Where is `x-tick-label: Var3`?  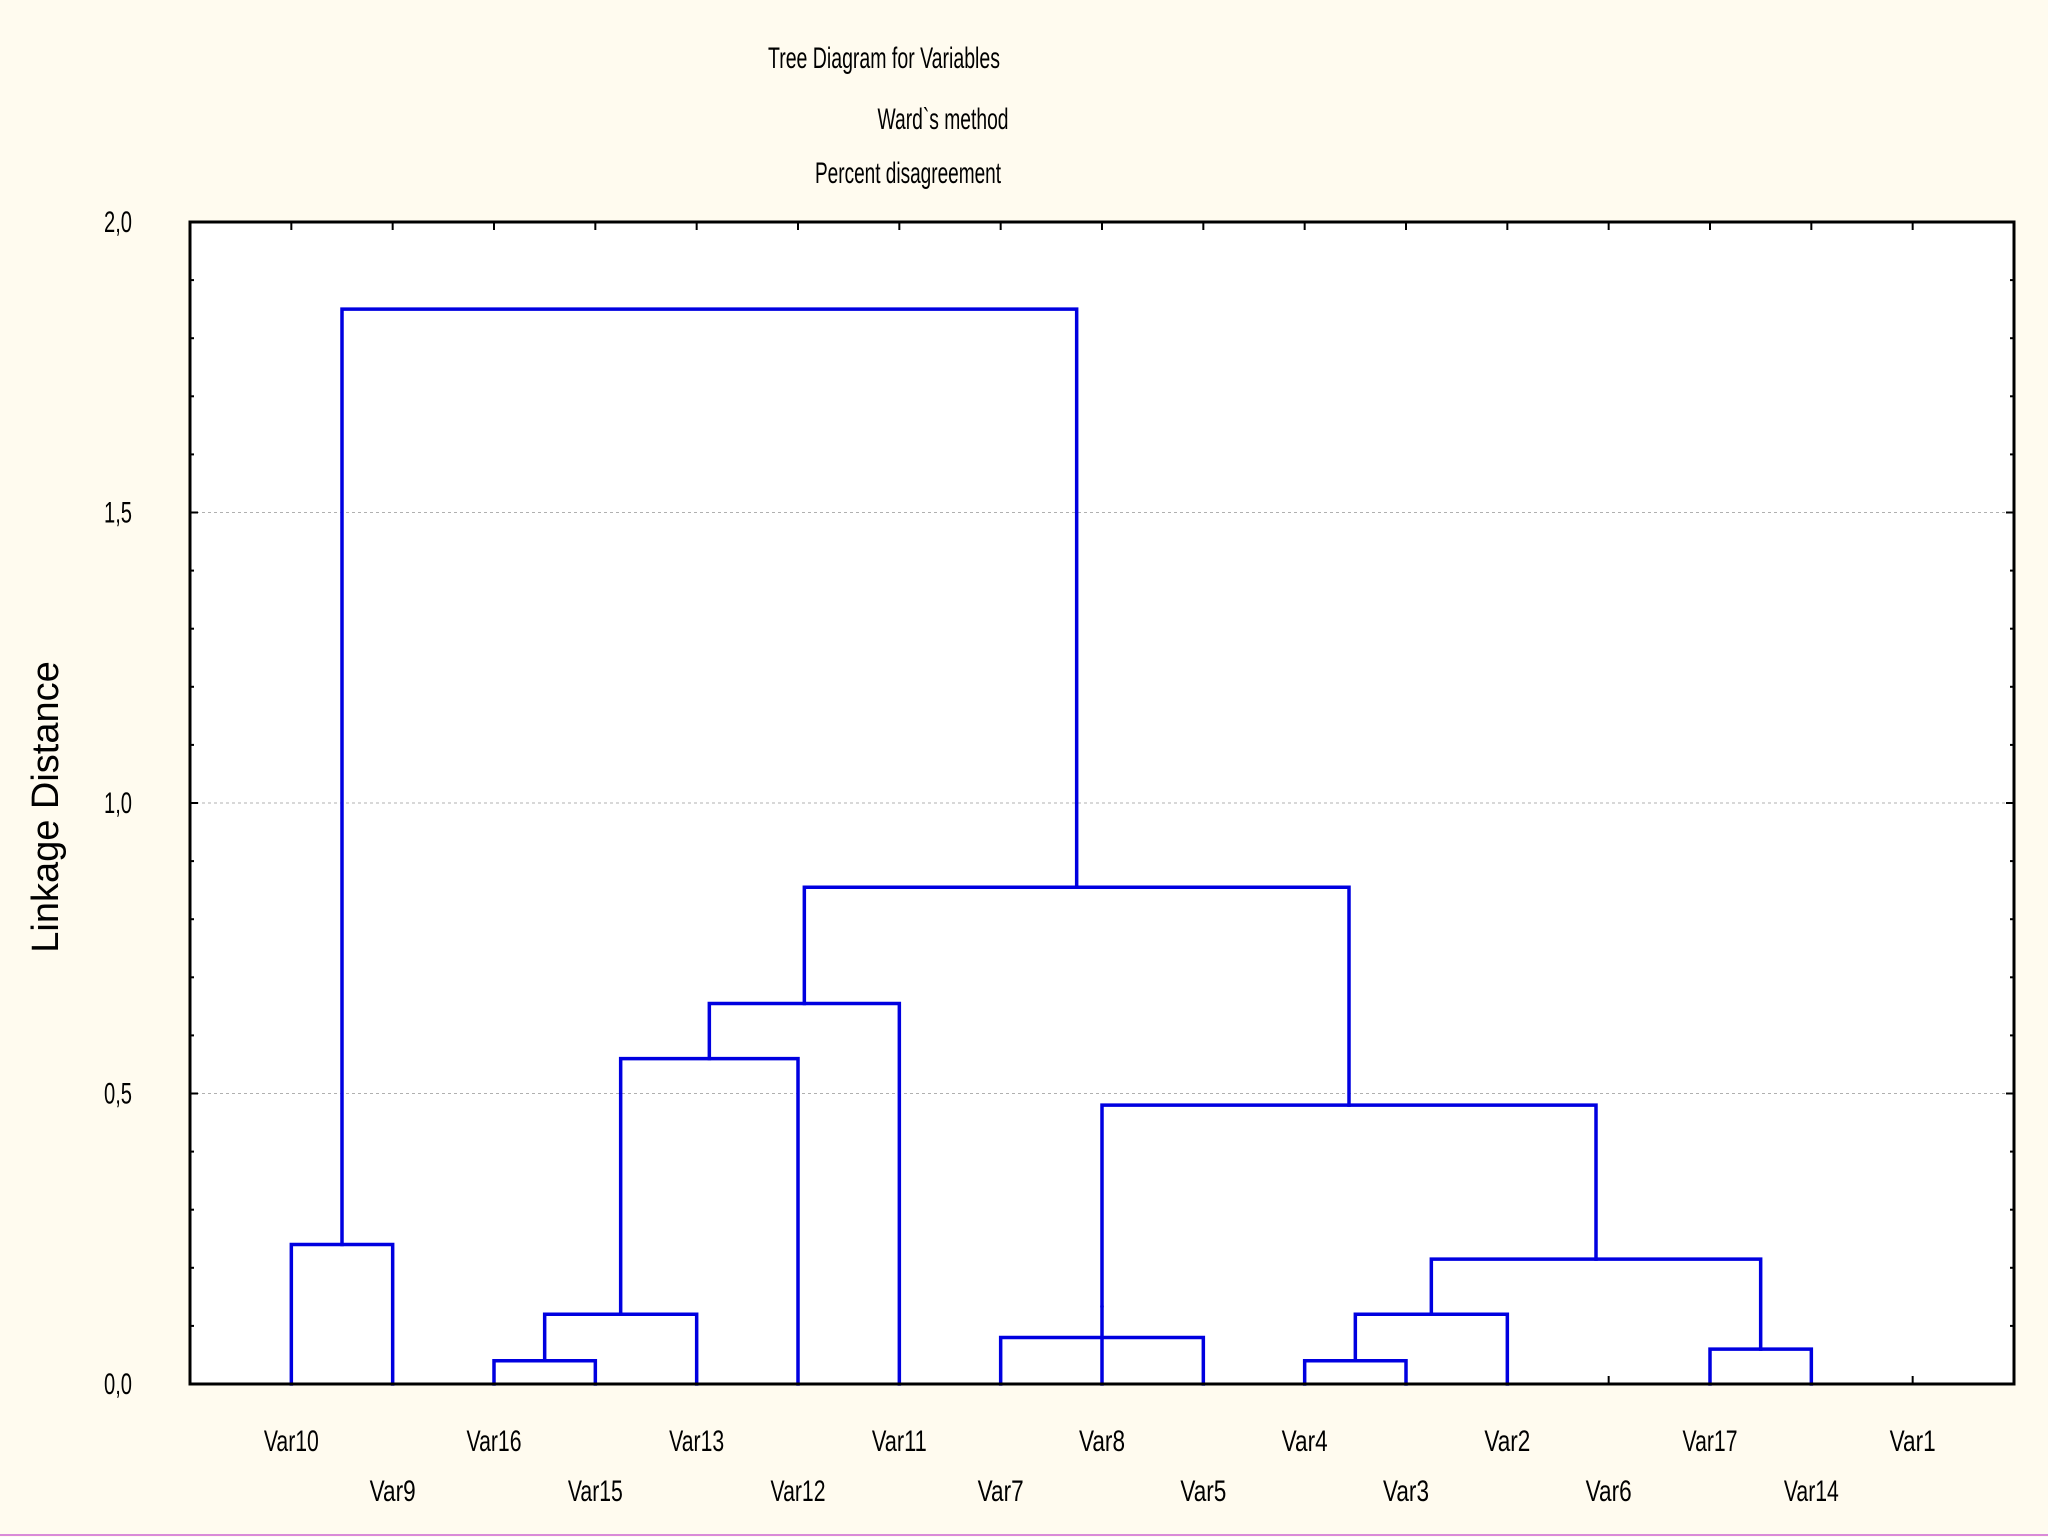
x-tick-label: Var3 is located at coordinates (1406, 1491).